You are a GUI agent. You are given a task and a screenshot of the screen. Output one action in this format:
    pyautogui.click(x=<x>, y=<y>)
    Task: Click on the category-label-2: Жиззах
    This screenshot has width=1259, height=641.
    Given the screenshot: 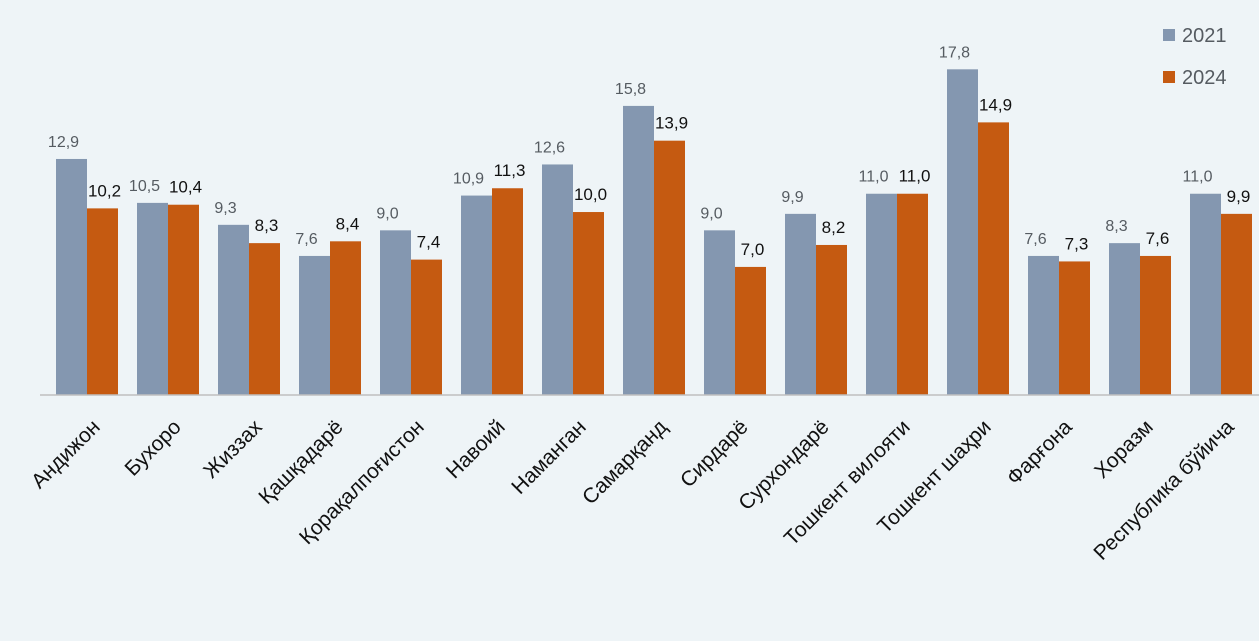 What is the action you would take?
    pyautogui.click(x=233, y=449)
    